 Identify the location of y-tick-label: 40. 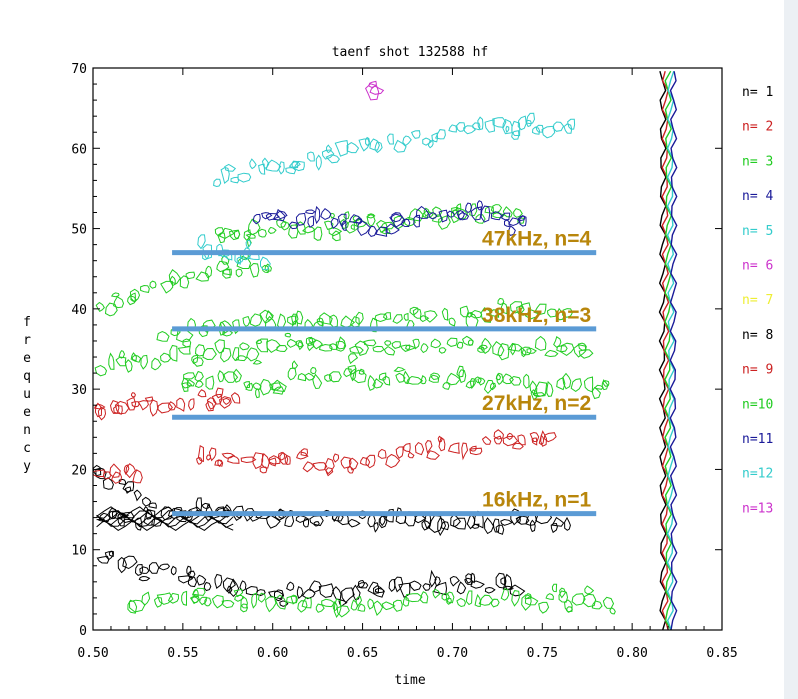
(79, 310).